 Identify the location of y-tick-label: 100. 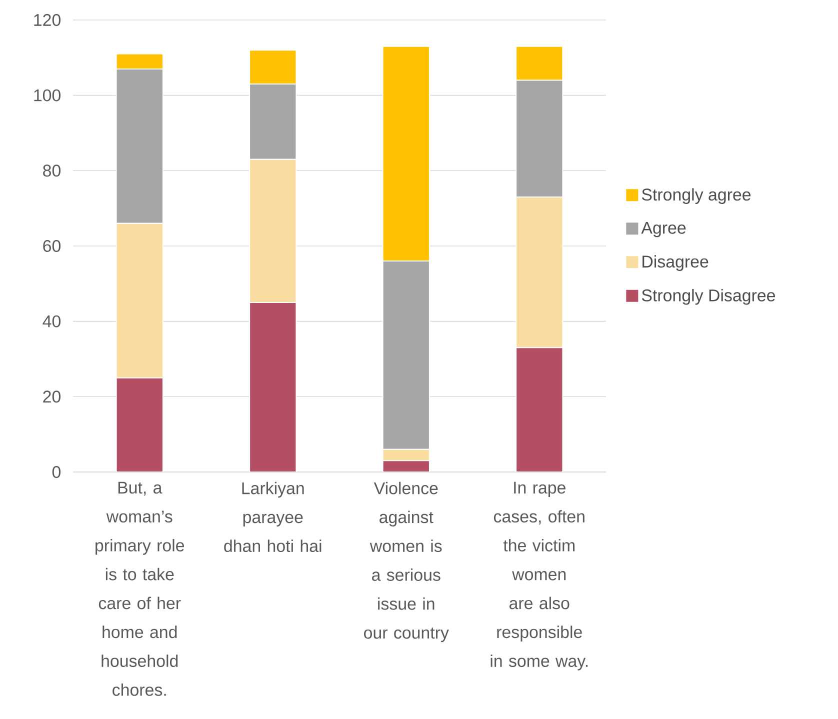
(47, 95).